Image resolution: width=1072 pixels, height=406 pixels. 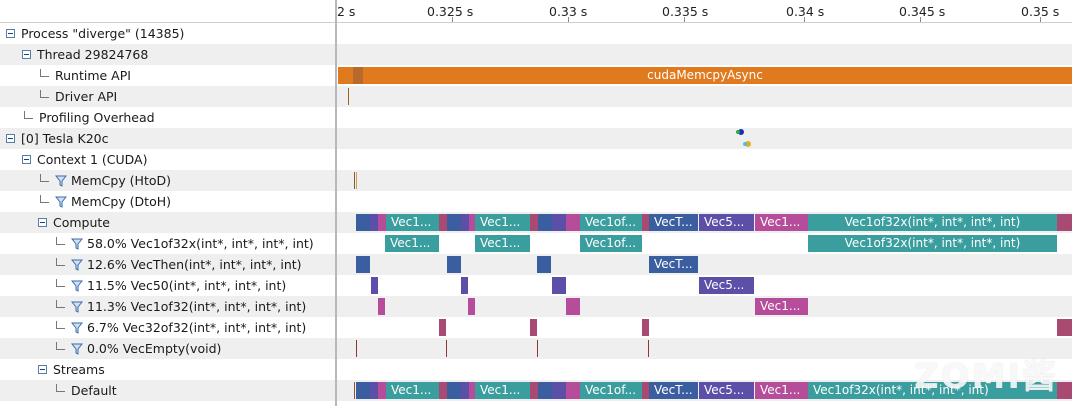 What do you see at coordinates (705, 75) in the screenshot?
I see `runtime-api-bar: cudaMemcpyAsync` at bounding box center [705, 75].